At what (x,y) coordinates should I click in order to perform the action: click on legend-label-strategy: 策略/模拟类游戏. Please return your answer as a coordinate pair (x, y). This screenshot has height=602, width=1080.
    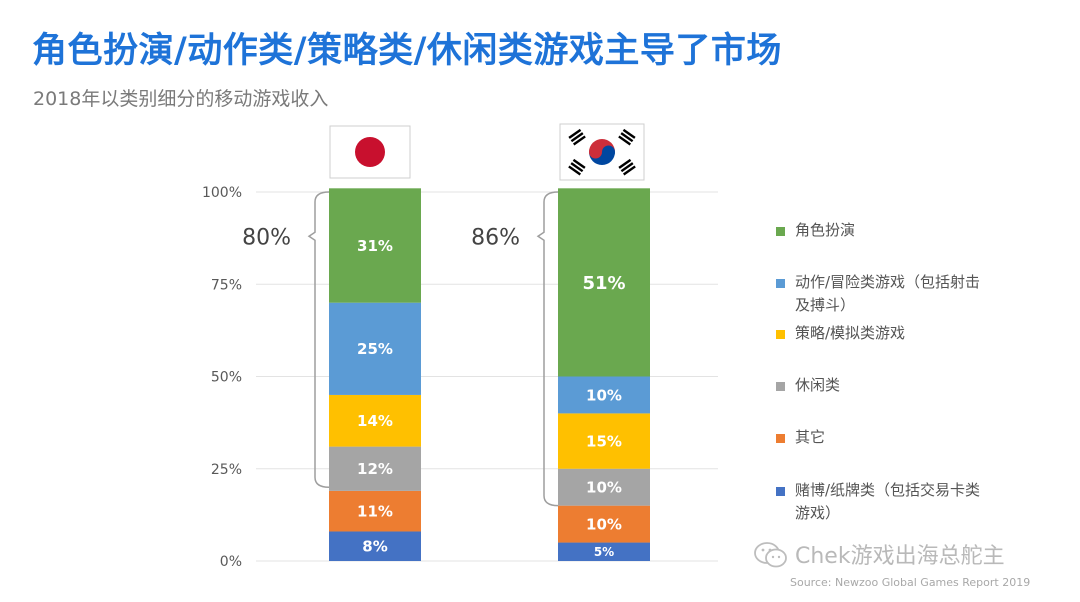
    Looking at the image, I should click on (850, 333).